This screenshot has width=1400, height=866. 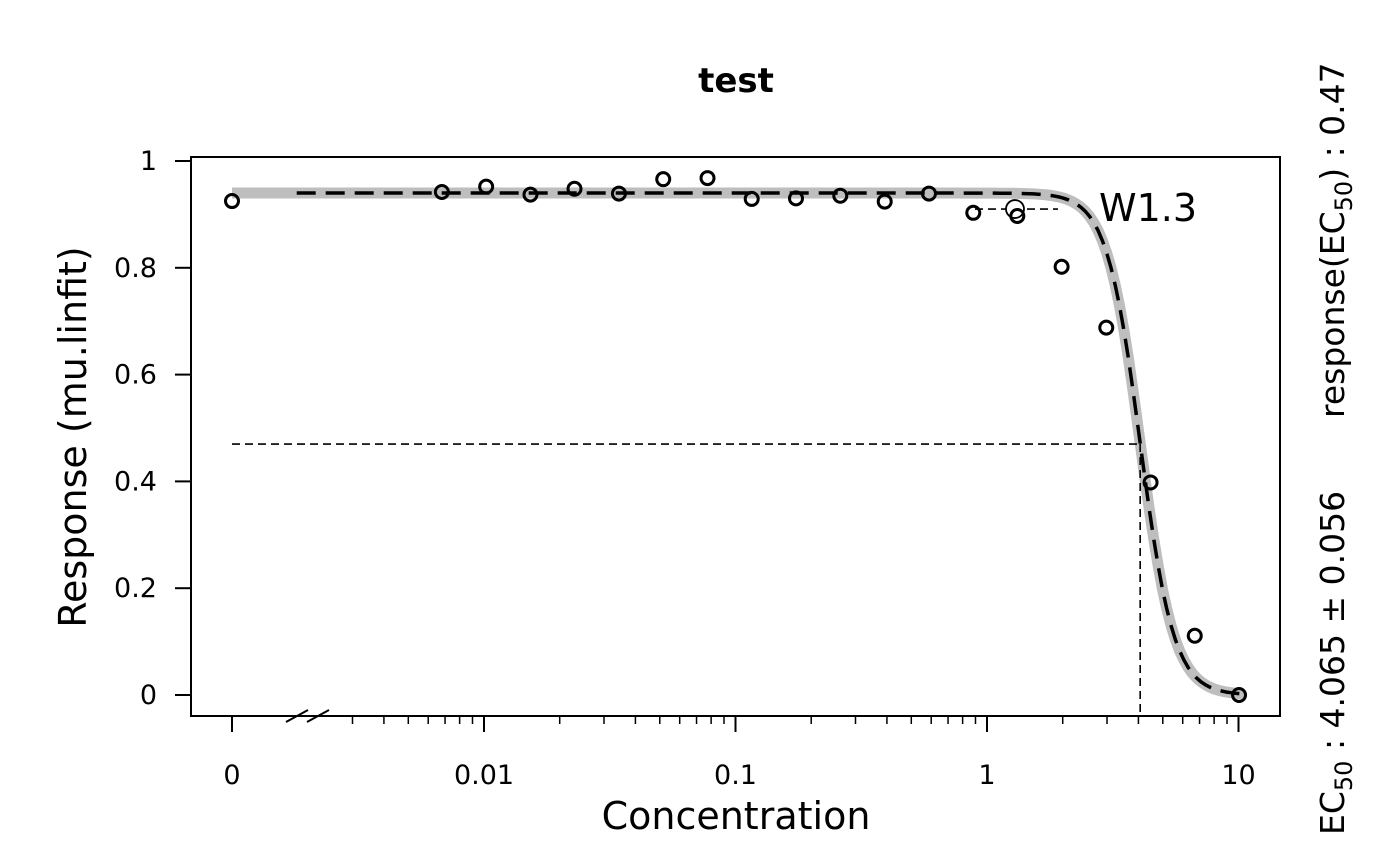 What do you see at coordinates (735, 775) in the screenshot?
I see `x-tick-label: 0.1` at bounding box center [735, 775].